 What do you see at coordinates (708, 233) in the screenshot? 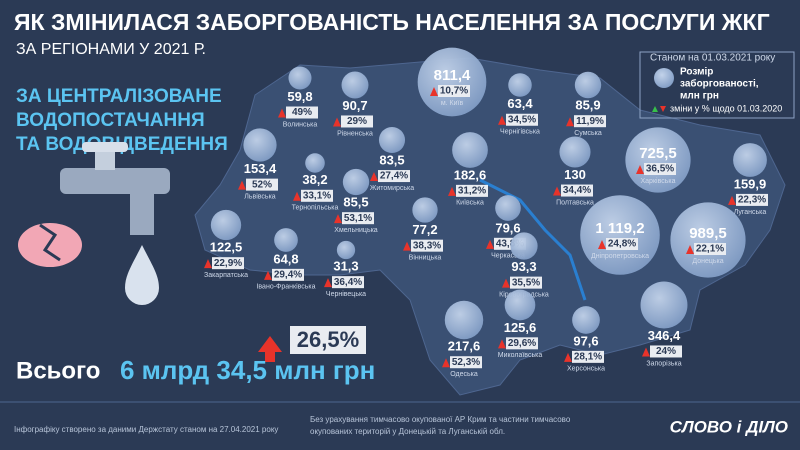
I see `region-value: 989,5` at bounding box center [708, 233].